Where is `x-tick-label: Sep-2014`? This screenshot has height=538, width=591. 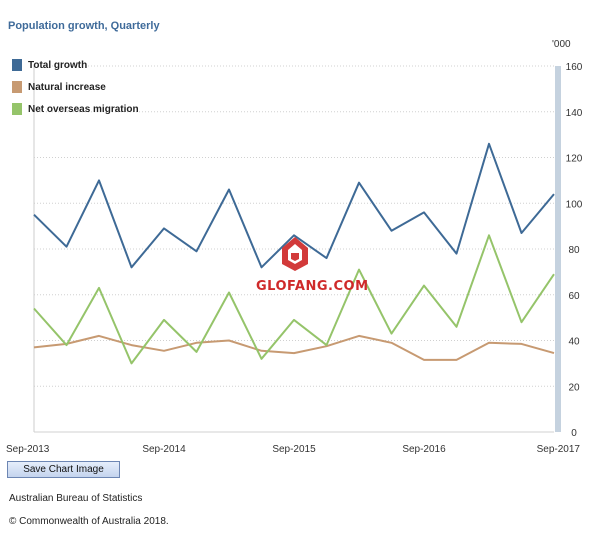 x-tick-label: Sep-2014 is located at coordinates (164, 449).